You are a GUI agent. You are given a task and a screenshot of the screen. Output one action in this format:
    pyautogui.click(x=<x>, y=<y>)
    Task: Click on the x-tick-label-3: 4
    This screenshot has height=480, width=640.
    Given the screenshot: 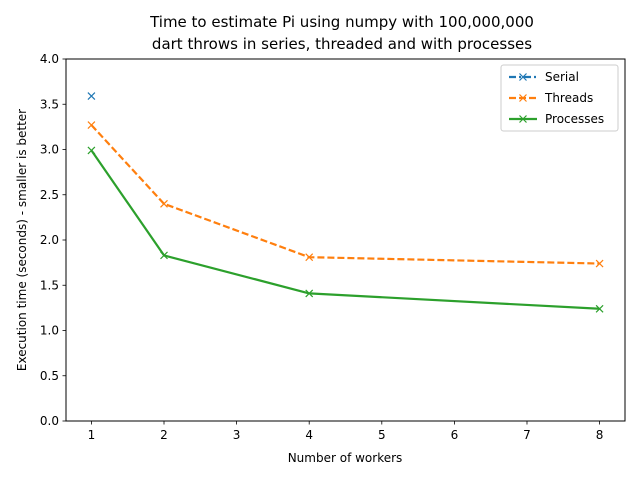 What is the action you would take?
    pyautogui.click(x=309, y=435)
    